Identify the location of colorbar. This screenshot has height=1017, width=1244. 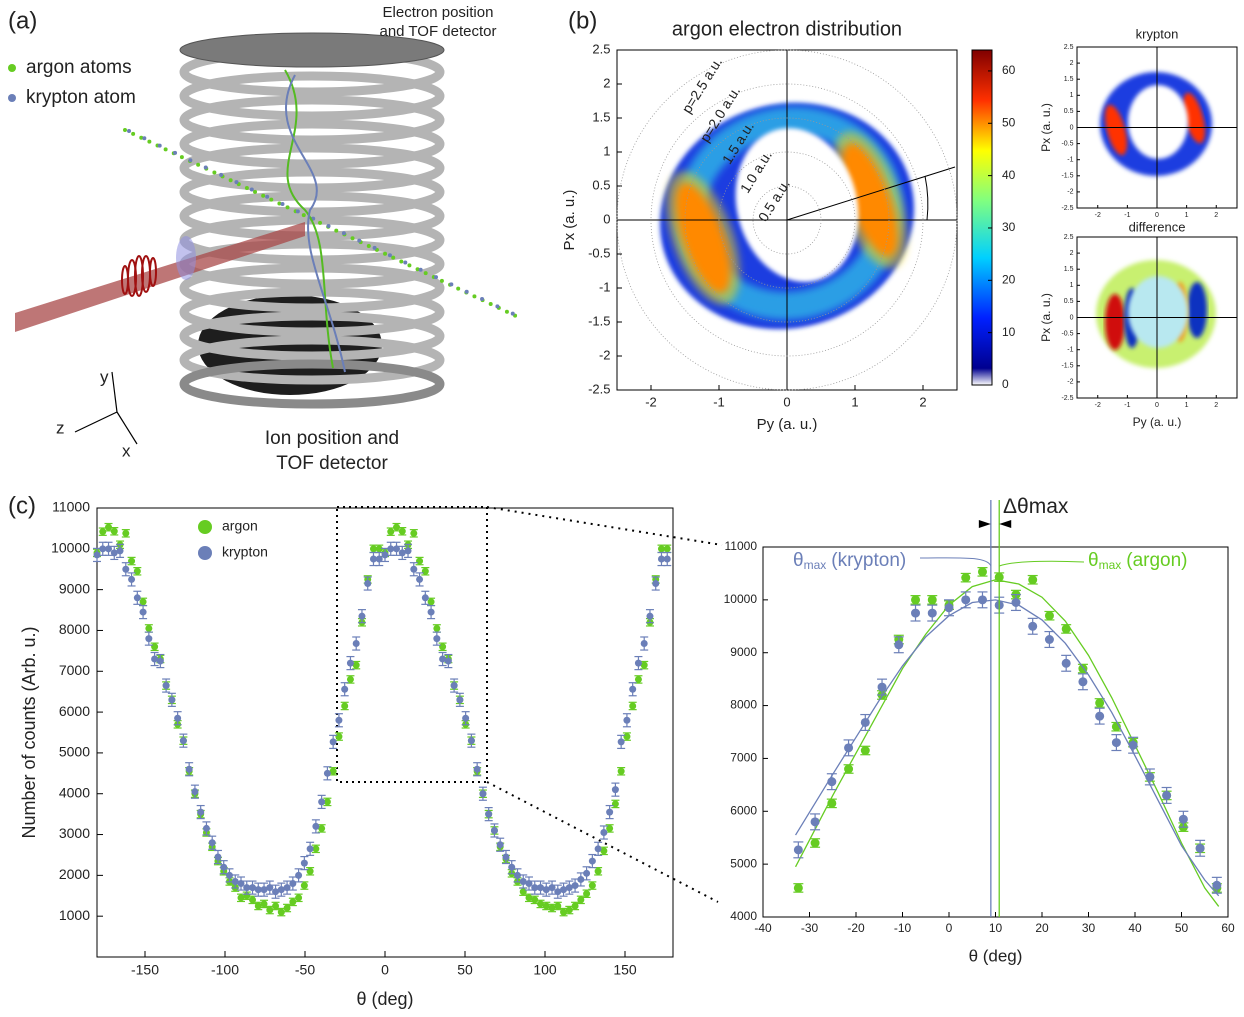
(982, 217).